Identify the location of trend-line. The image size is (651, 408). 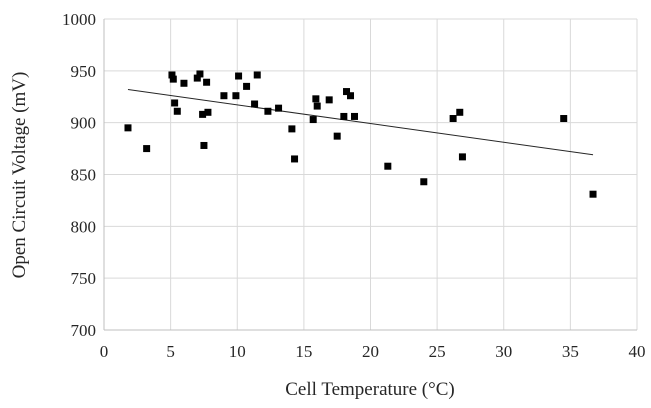
(360, 122).